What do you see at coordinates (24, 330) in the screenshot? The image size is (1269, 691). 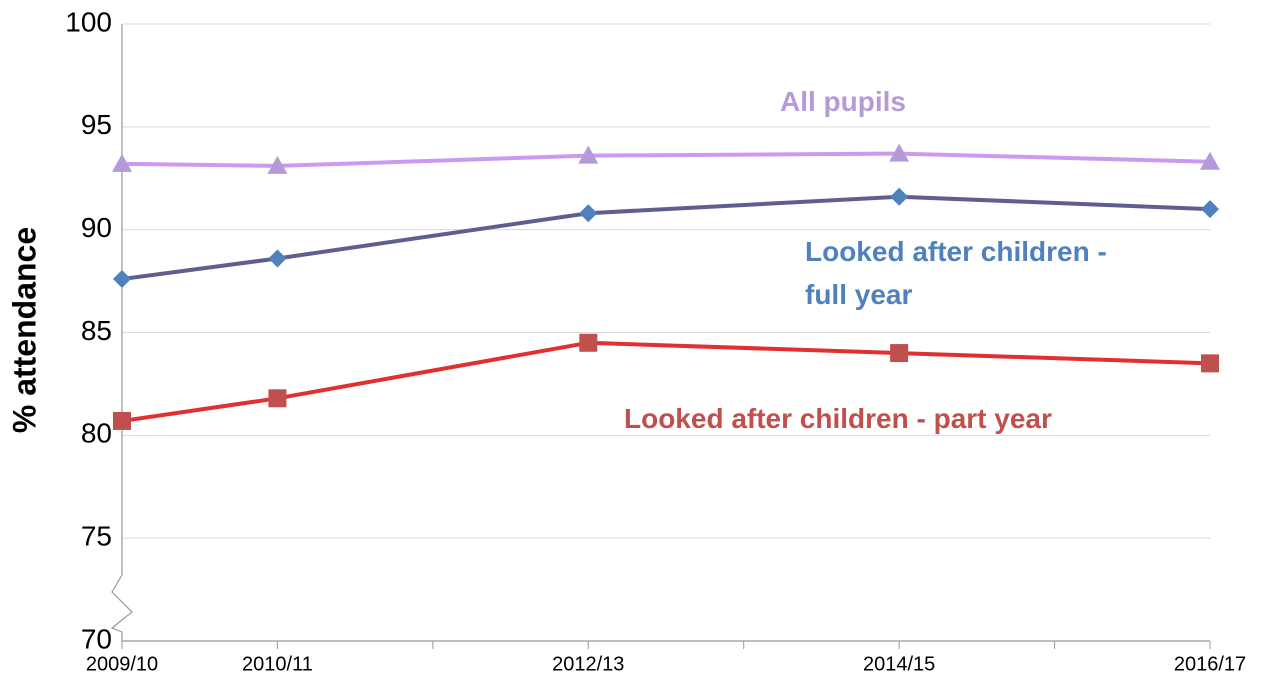 I see `y-axis-label: % attendance` at bounding box center [24, 330].